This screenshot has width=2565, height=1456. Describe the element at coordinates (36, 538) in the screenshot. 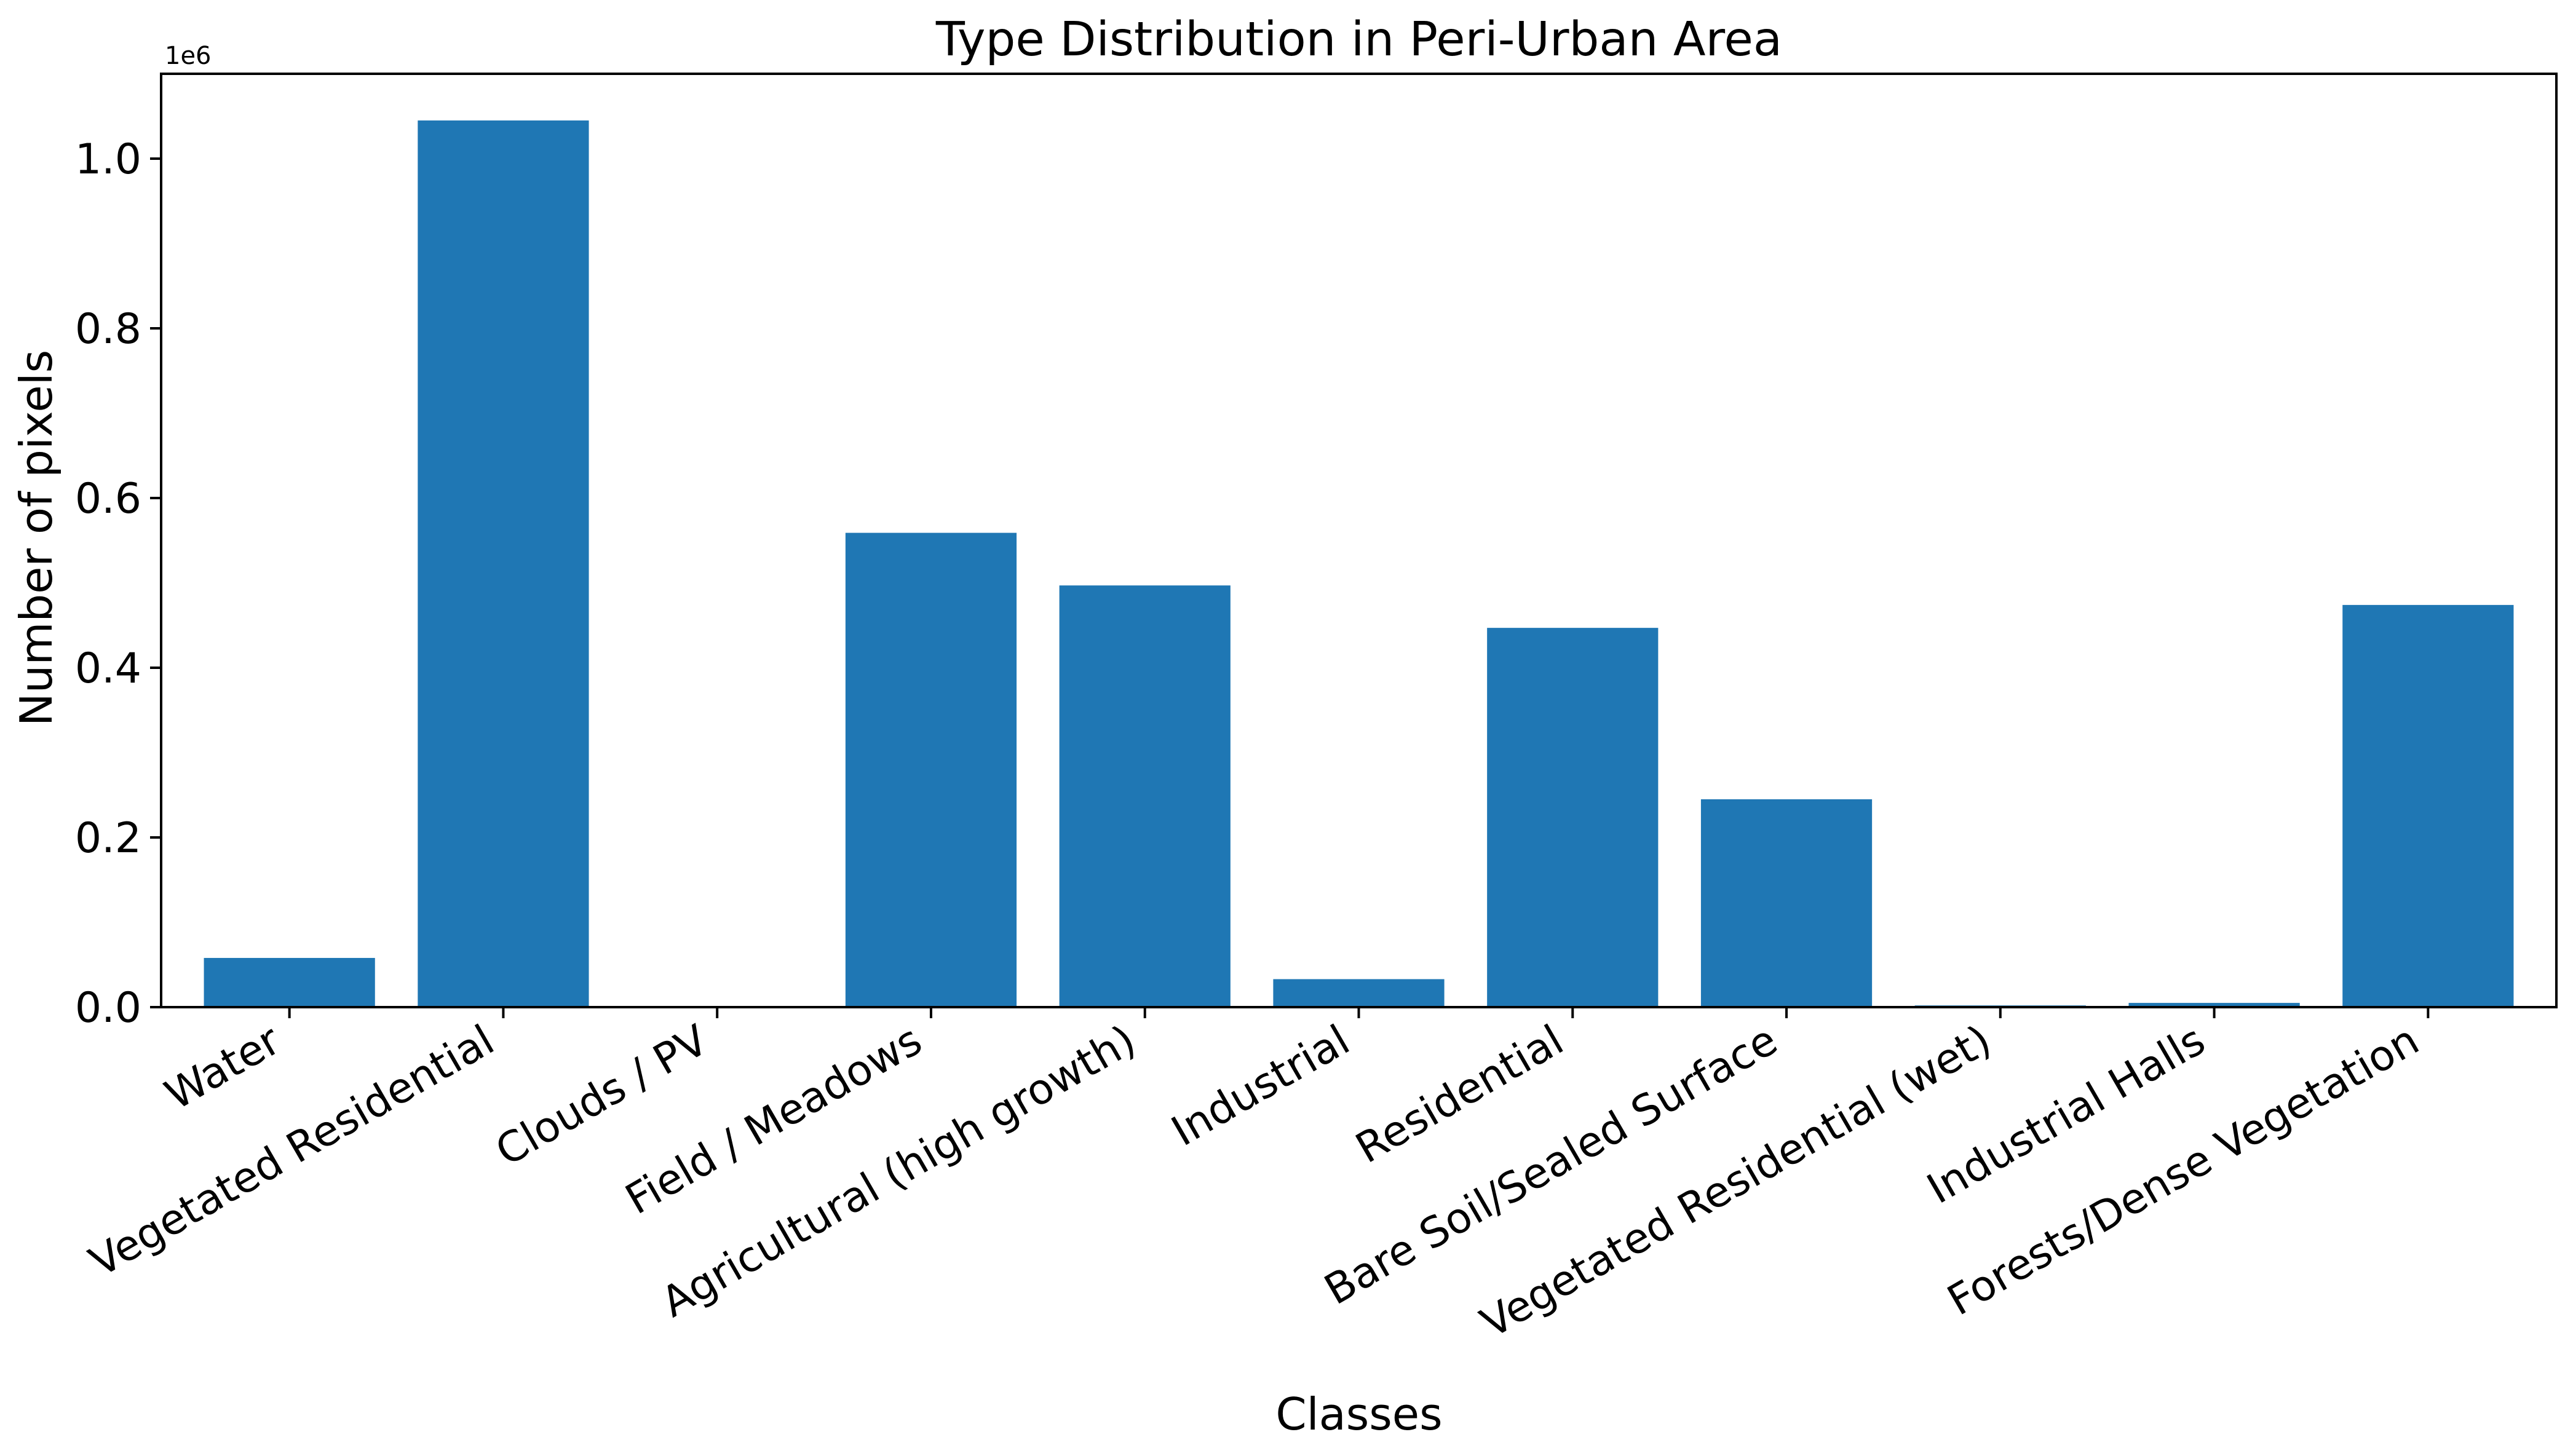

I see `y-axis-label: Number of pixels` at that location.